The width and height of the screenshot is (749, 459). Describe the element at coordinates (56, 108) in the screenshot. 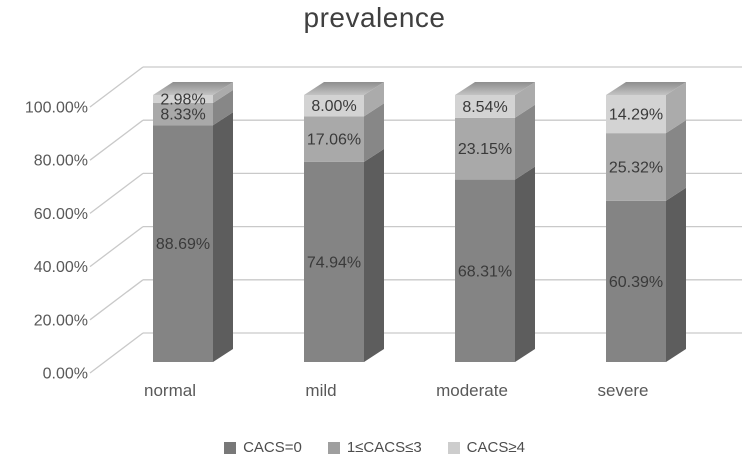

I see `y-tick-label: 100.00%` at that location.